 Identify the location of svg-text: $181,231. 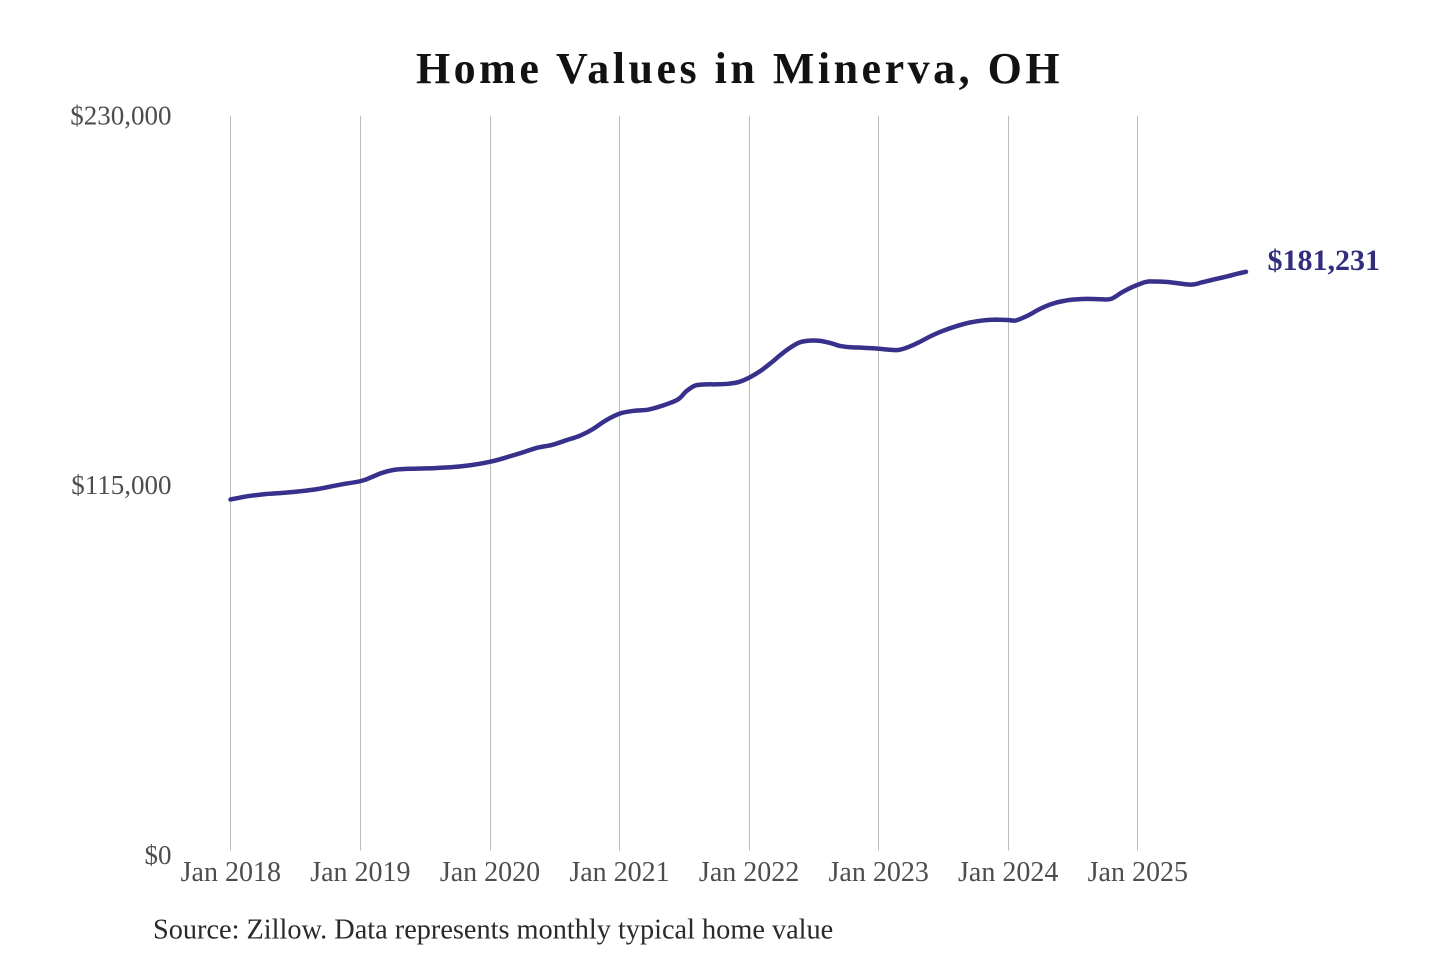
(1324, 260).